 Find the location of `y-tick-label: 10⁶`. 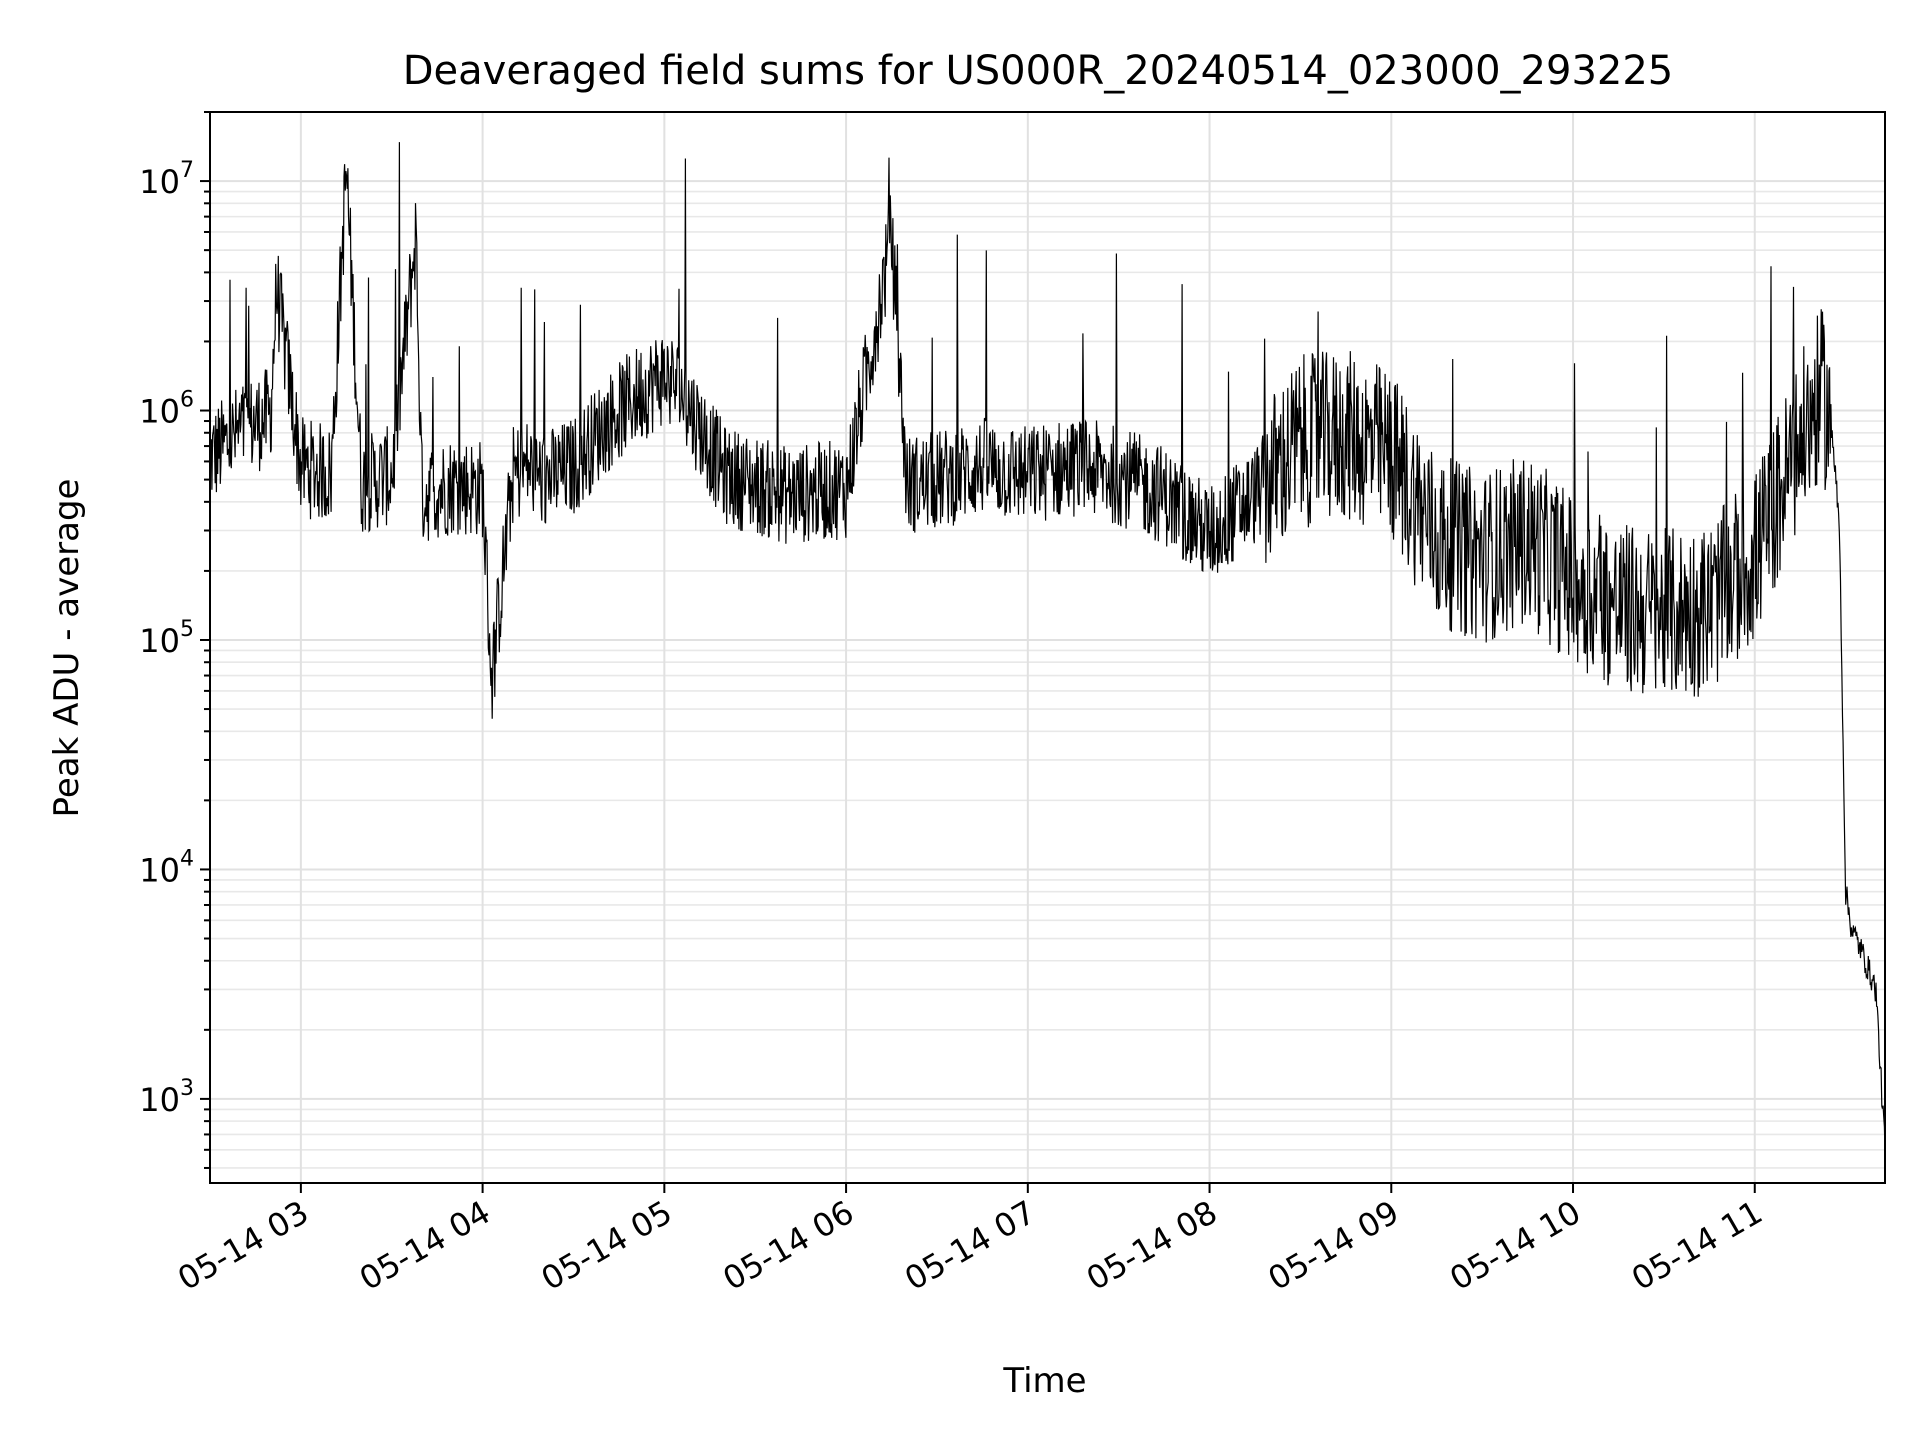

y-tick-label: 10⁶ is located at coordinates (166, 409).